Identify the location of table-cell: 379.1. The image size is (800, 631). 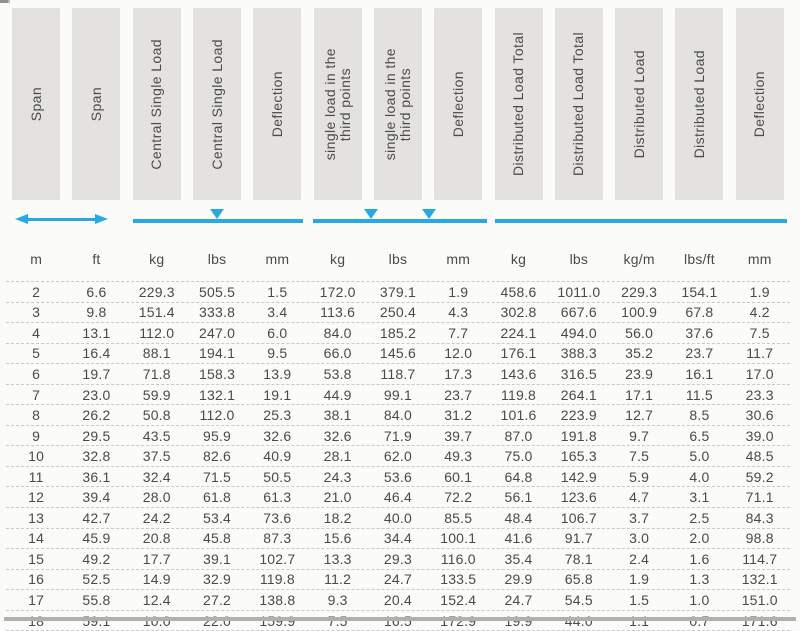
(397, 291).